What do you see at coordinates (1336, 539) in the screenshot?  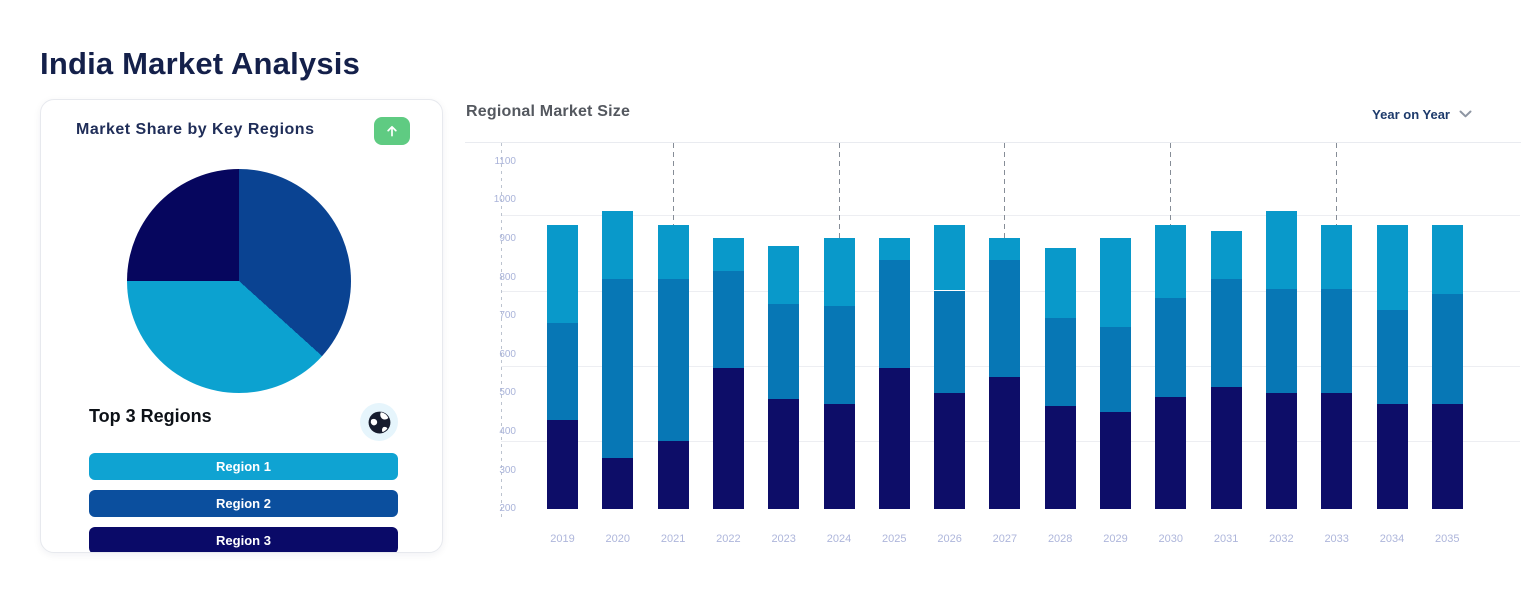 I see `x-axis-label-2033: 2033` at bounding box center [1336, 539].